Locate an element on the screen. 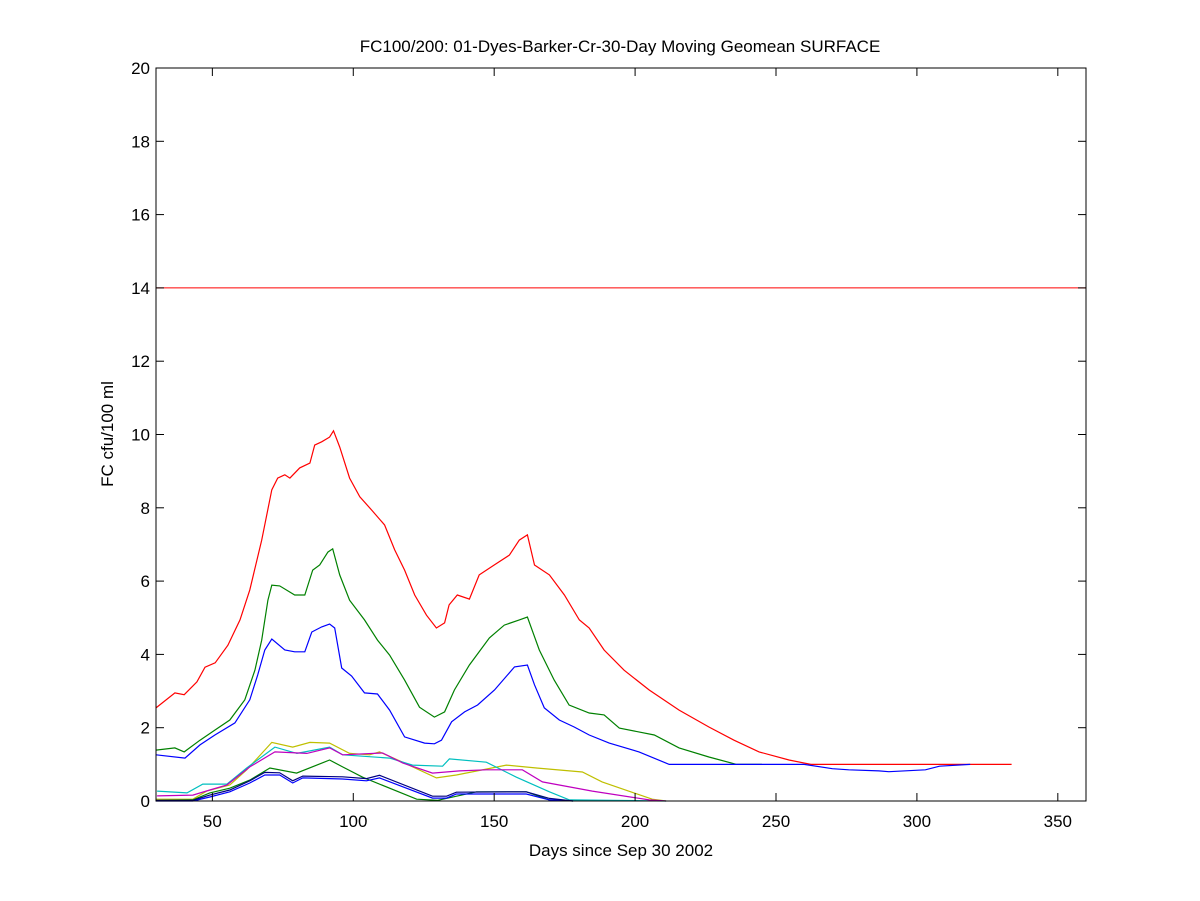 The height and width of the screenshot is (901, 1200). y-tick-label: 8 is located at coordinates (145, 508).